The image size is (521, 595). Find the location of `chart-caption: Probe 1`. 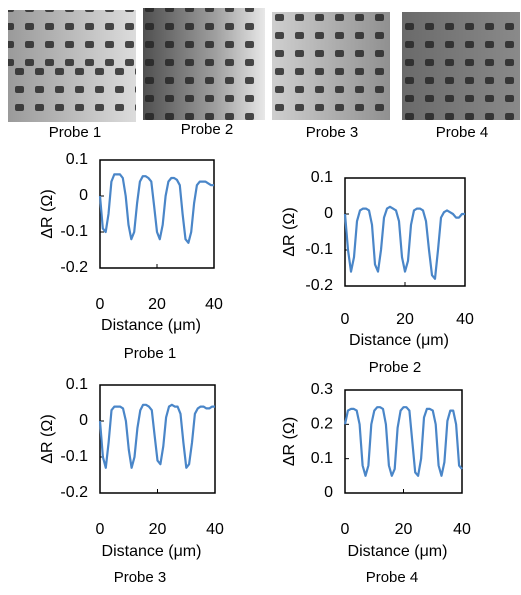

chart-caption: Probe 1 is located at coordinates (150, 353).